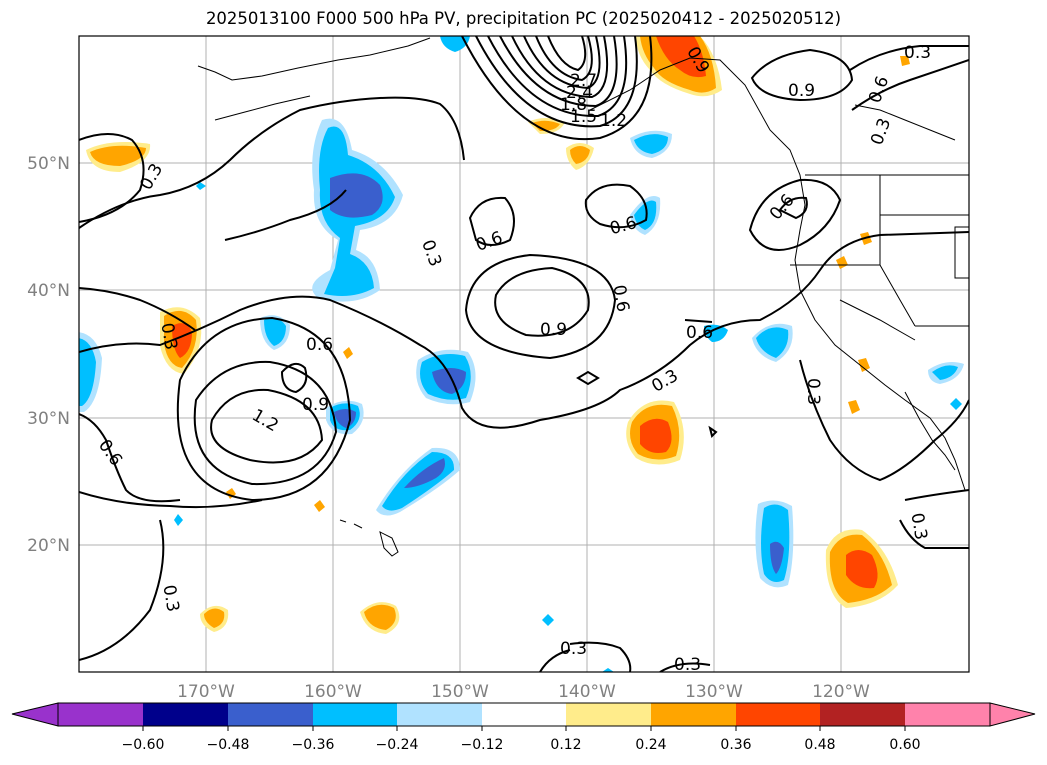 Image resolution: width=1047 pixels, height=765 pixels. I want to click on colorbar-tick-label: 0.48, so click(819, 745).